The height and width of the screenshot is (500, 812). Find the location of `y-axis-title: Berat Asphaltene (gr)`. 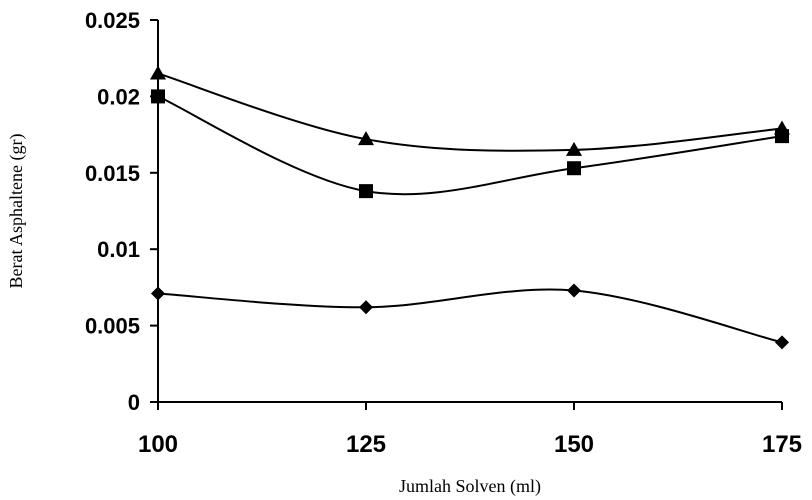

y-axis-title: Berat Asphaltene (gr) is located at coordinates (16, 211).